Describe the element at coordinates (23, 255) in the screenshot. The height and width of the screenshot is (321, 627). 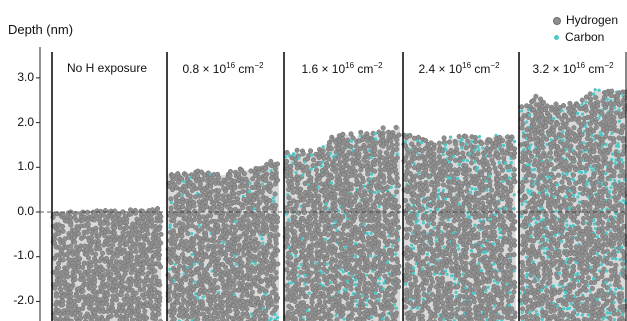
I see `y-tick-label: -1.0` at that location.